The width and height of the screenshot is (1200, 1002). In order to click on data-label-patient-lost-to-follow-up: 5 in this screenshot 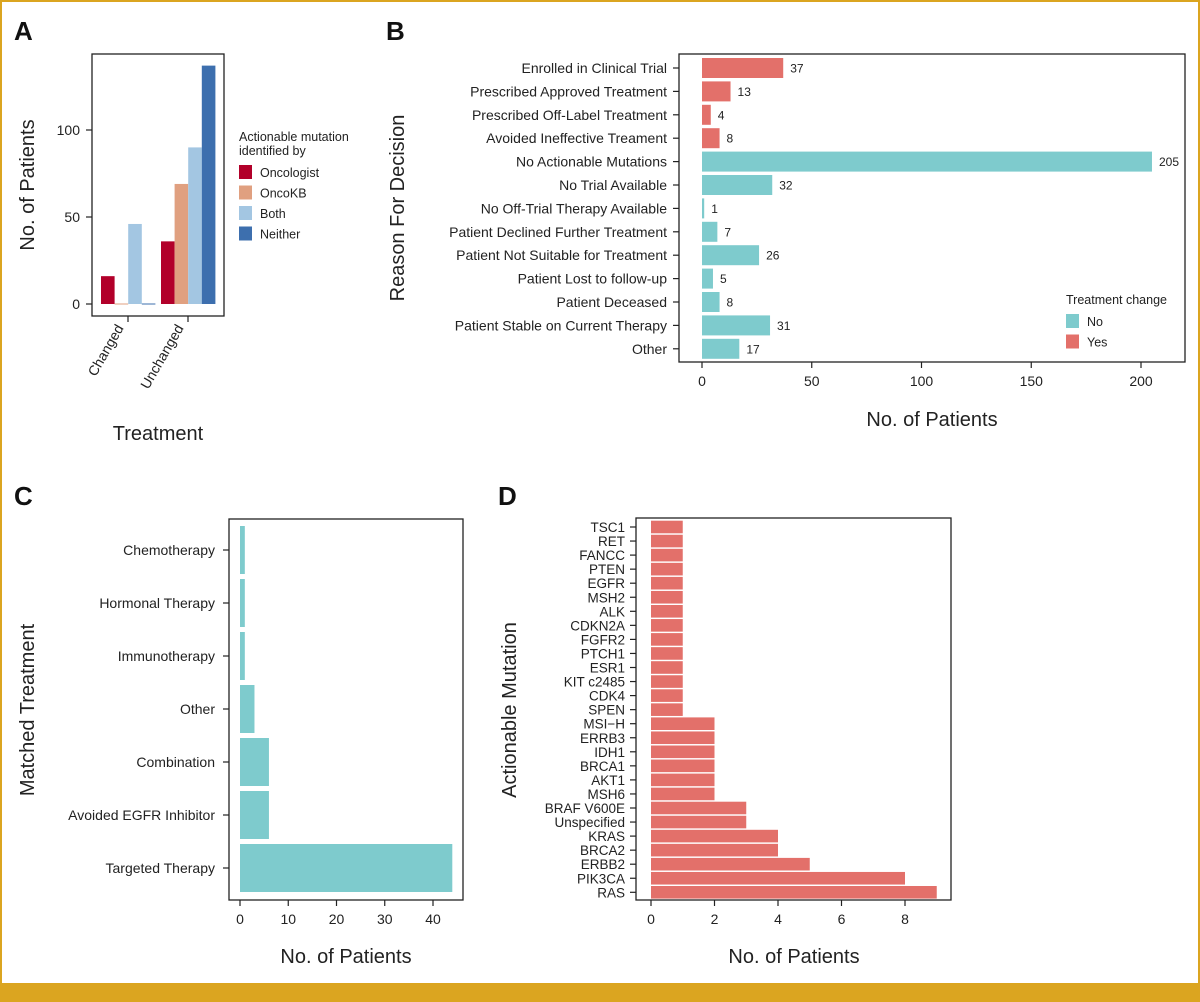, I will do `click(723, 279)`.